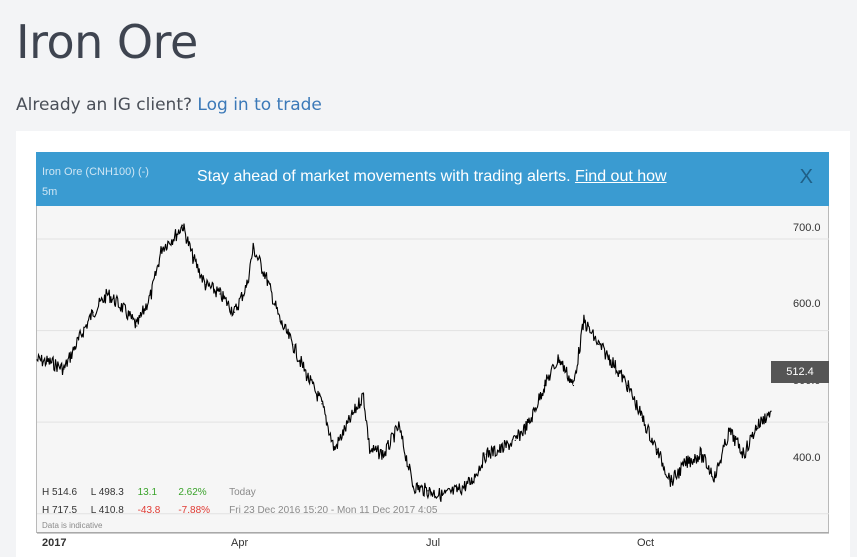  What do you see at coordinates (240, 543) in the screenshot?
I see `x-tick-label: Apr` at bounding box center [240, 543].